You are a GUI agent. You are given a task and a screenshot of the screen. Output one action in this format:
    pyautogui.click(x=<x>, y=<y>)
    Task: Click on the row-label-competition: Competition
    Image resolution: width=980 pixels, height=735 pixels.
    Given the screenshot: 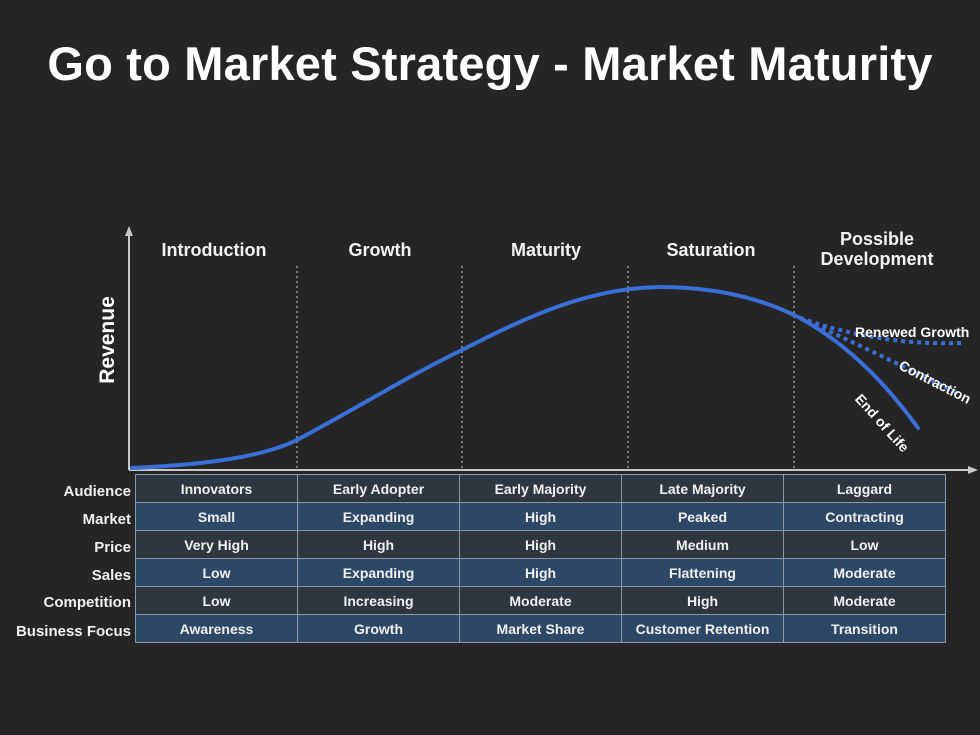 What is the action you would take?
    pyautogui.click(x=87, y=602)
    